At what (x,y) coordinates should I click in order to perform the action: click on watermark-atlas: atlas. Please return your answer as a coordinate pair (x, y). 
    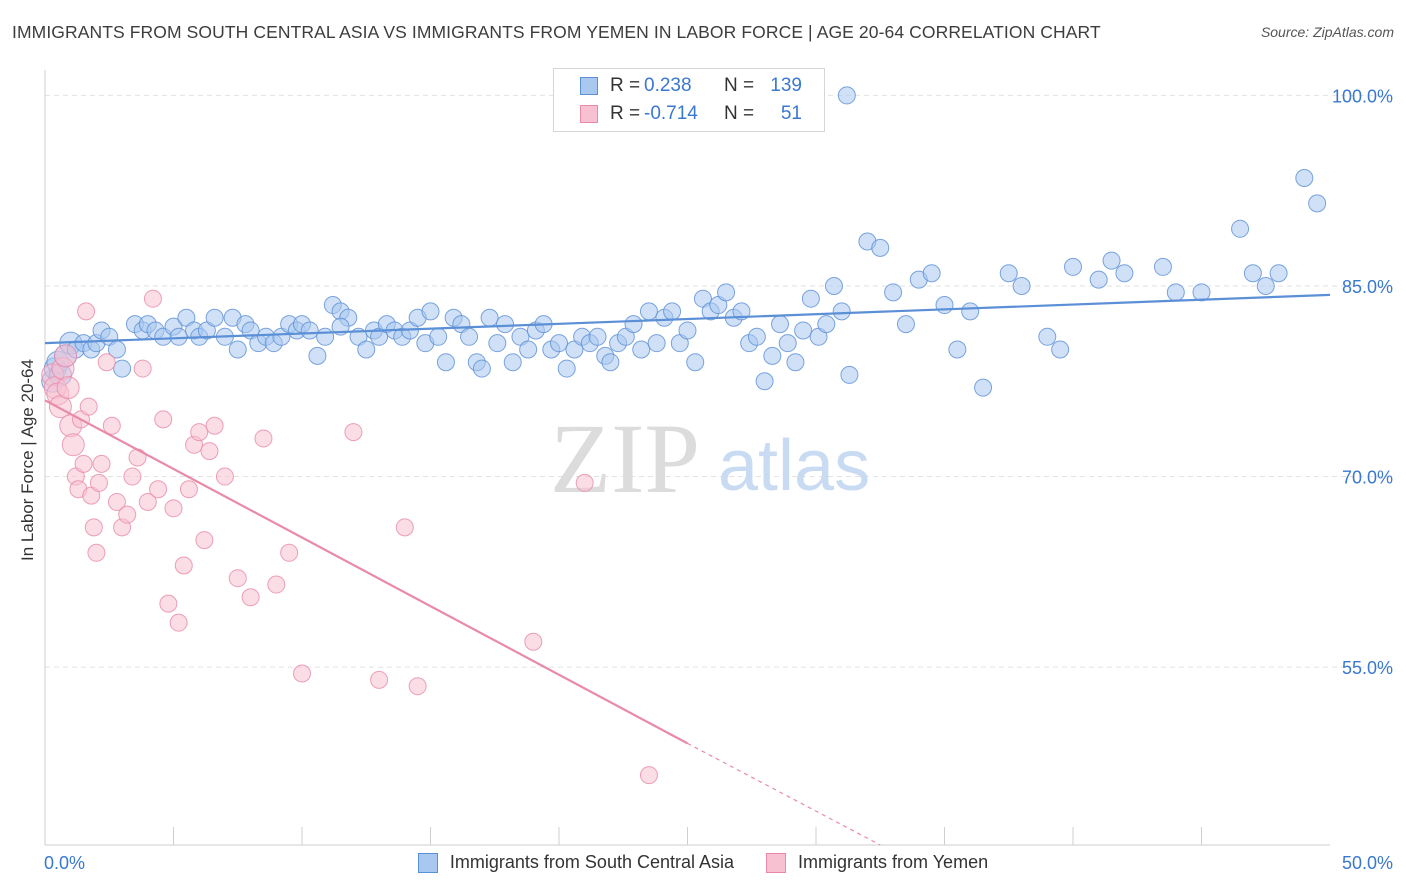
    Looking at the image, I should click on (794, 466).